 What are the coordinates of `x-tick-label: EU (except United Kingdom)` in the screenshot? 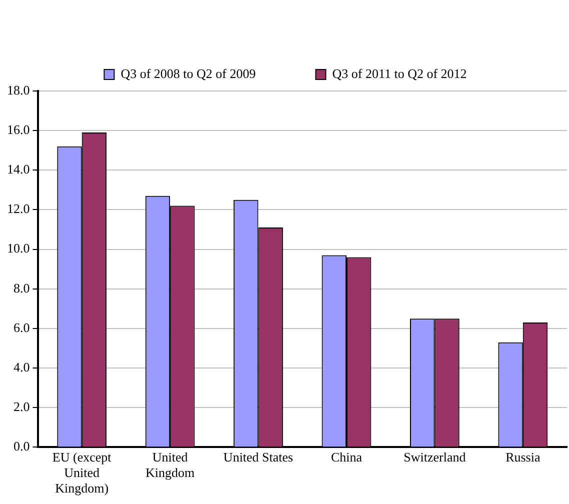 It's located at (82, 472).